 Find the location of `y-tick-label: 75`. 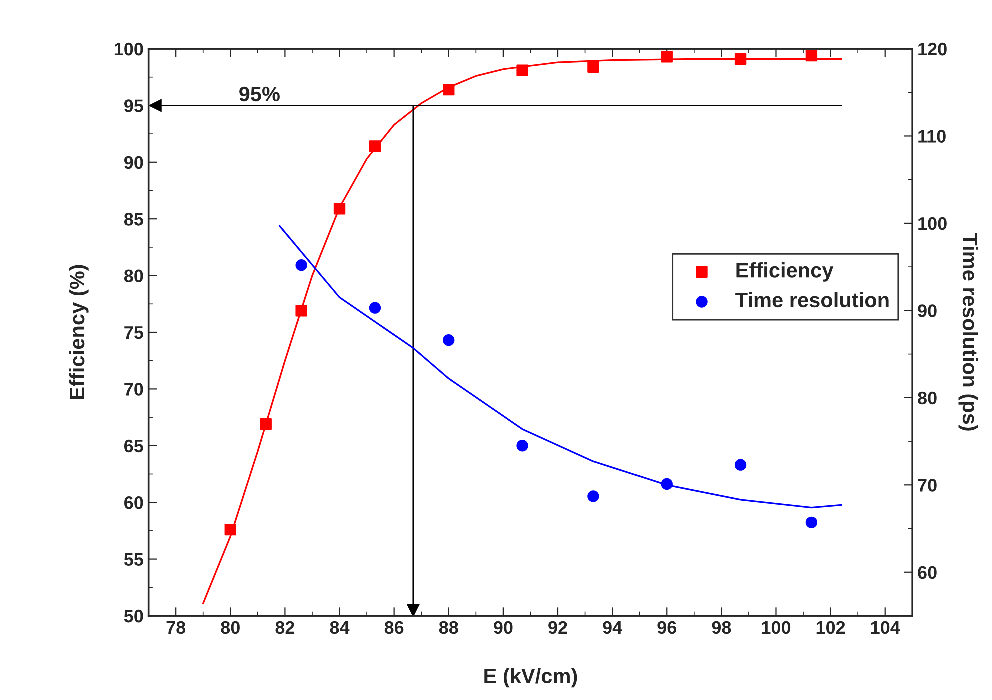

y-tick-label: 75 is located at coordinates (134, 333).